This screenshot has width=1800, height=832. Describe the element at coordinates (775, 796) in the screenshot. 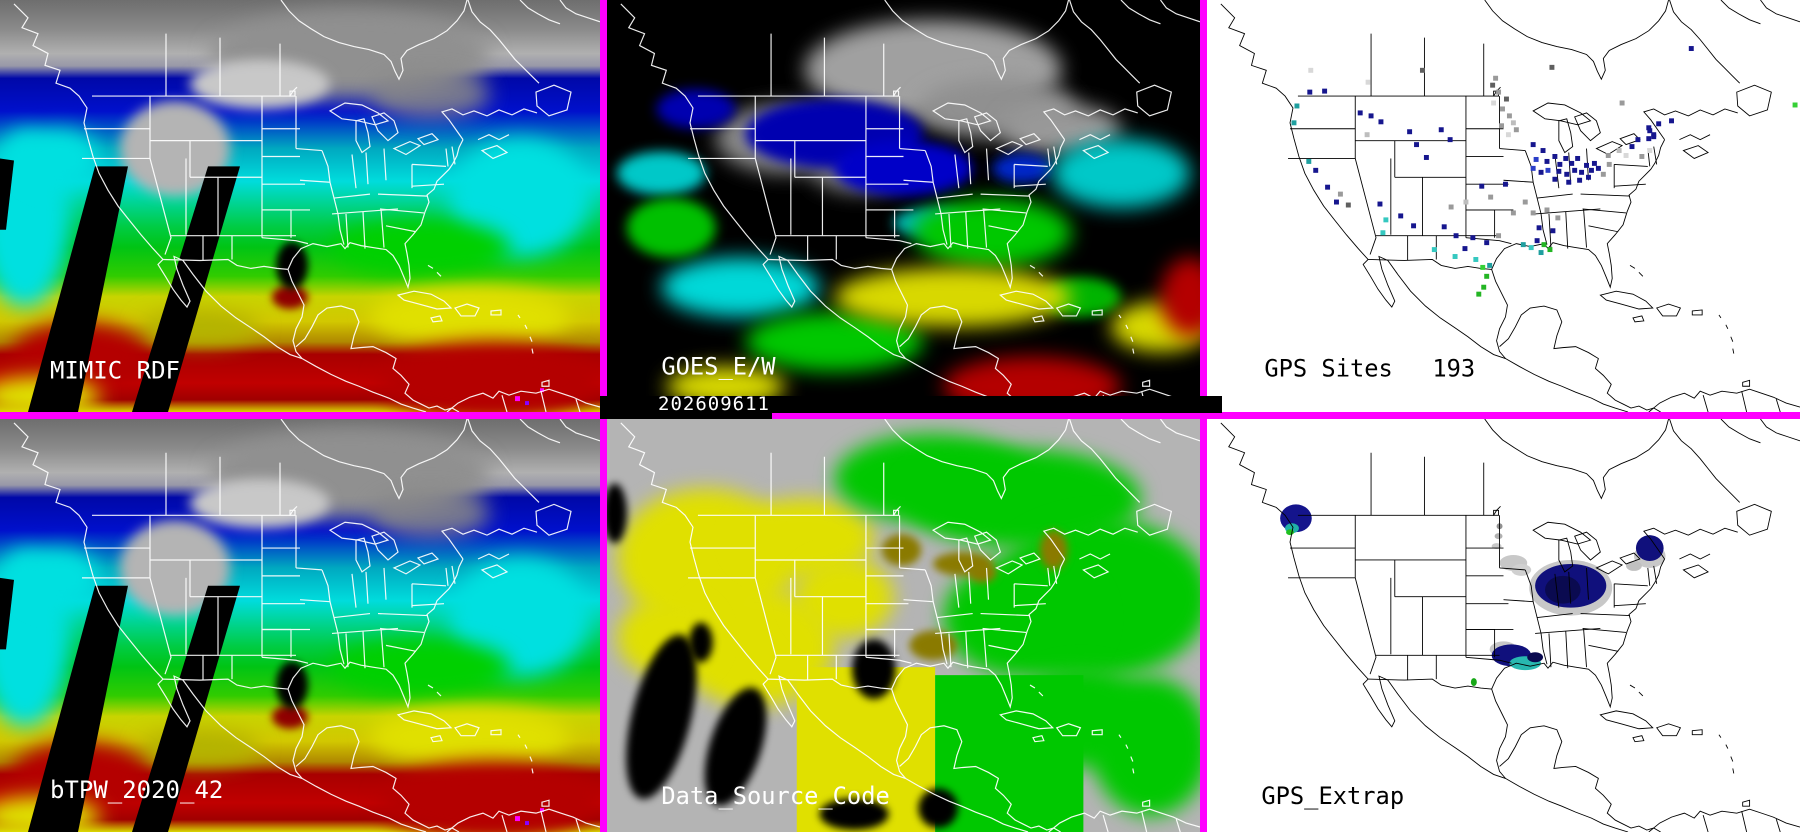

I see `panel-label-data-source: Data_Source_Code` at that location.